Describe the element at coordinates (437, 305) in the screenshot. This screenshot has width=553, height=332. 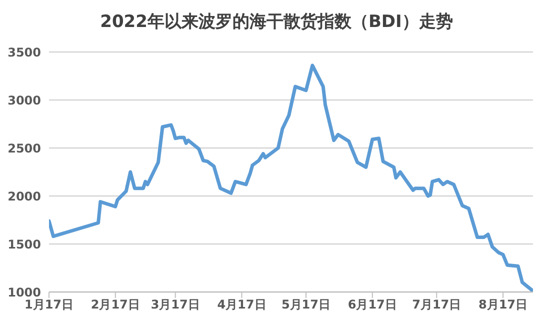
I see `x-tick-label: 7月17日` at that location.